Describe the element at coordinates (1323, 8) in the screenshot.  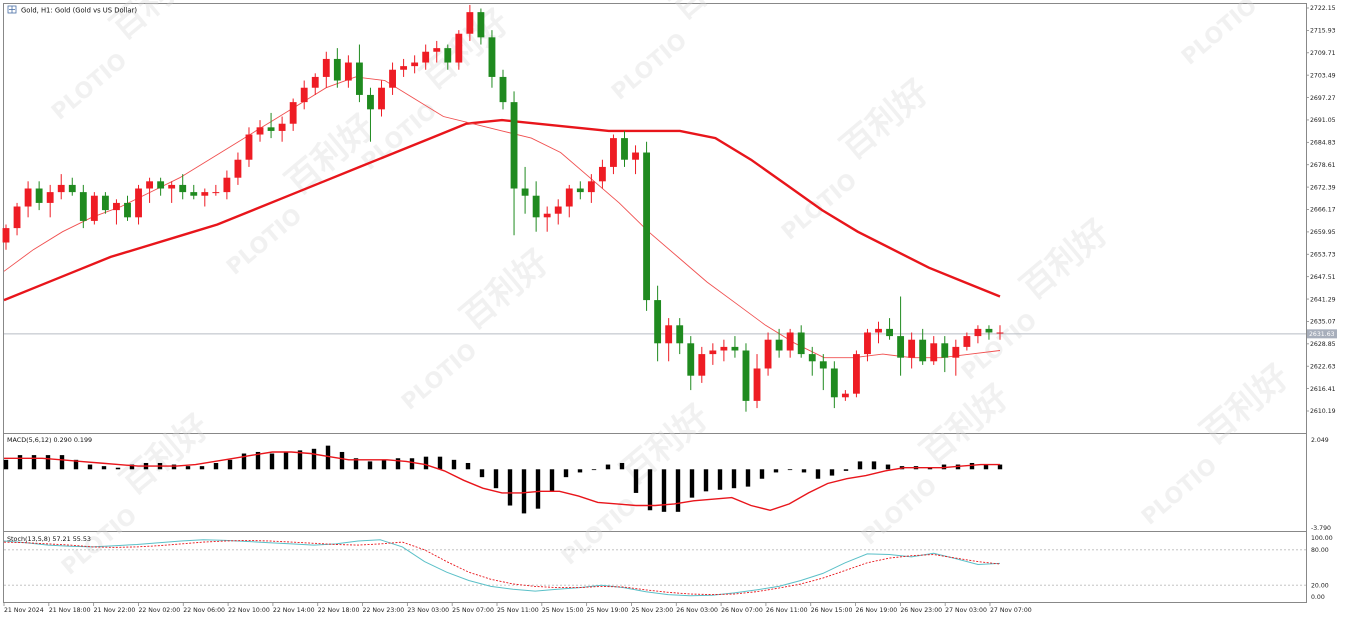
I see `price-tick-label: 2722.15` at that location.